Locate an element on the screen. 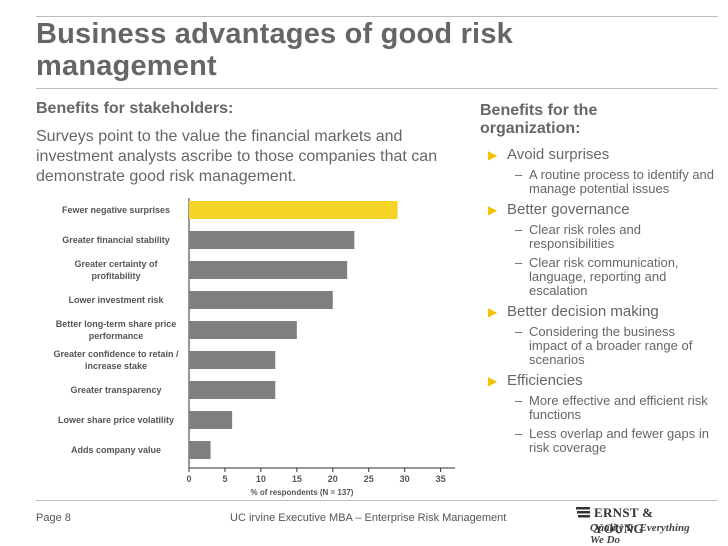  benefit-item: ▶ Avoid surprises is located at coordinates (601, 154).